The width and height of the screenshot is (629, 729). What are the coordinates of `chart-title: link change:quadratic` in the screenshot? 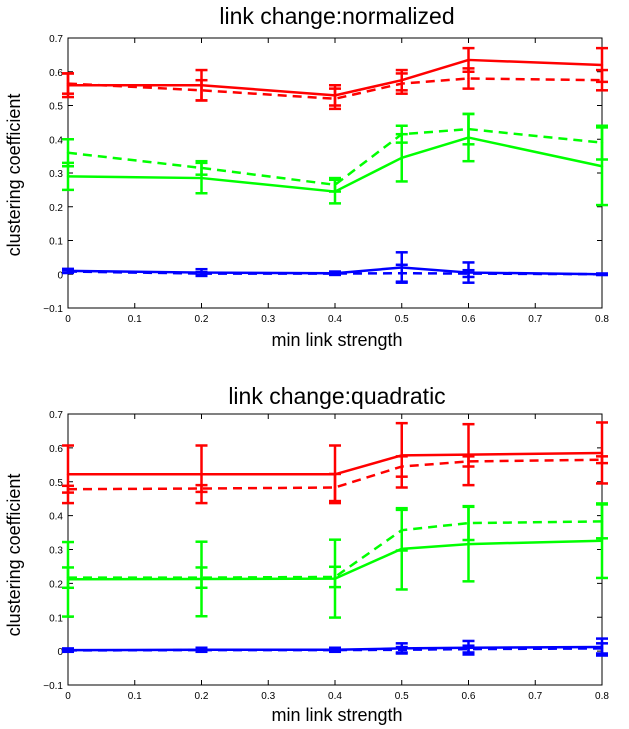 It's located at (336, 396).